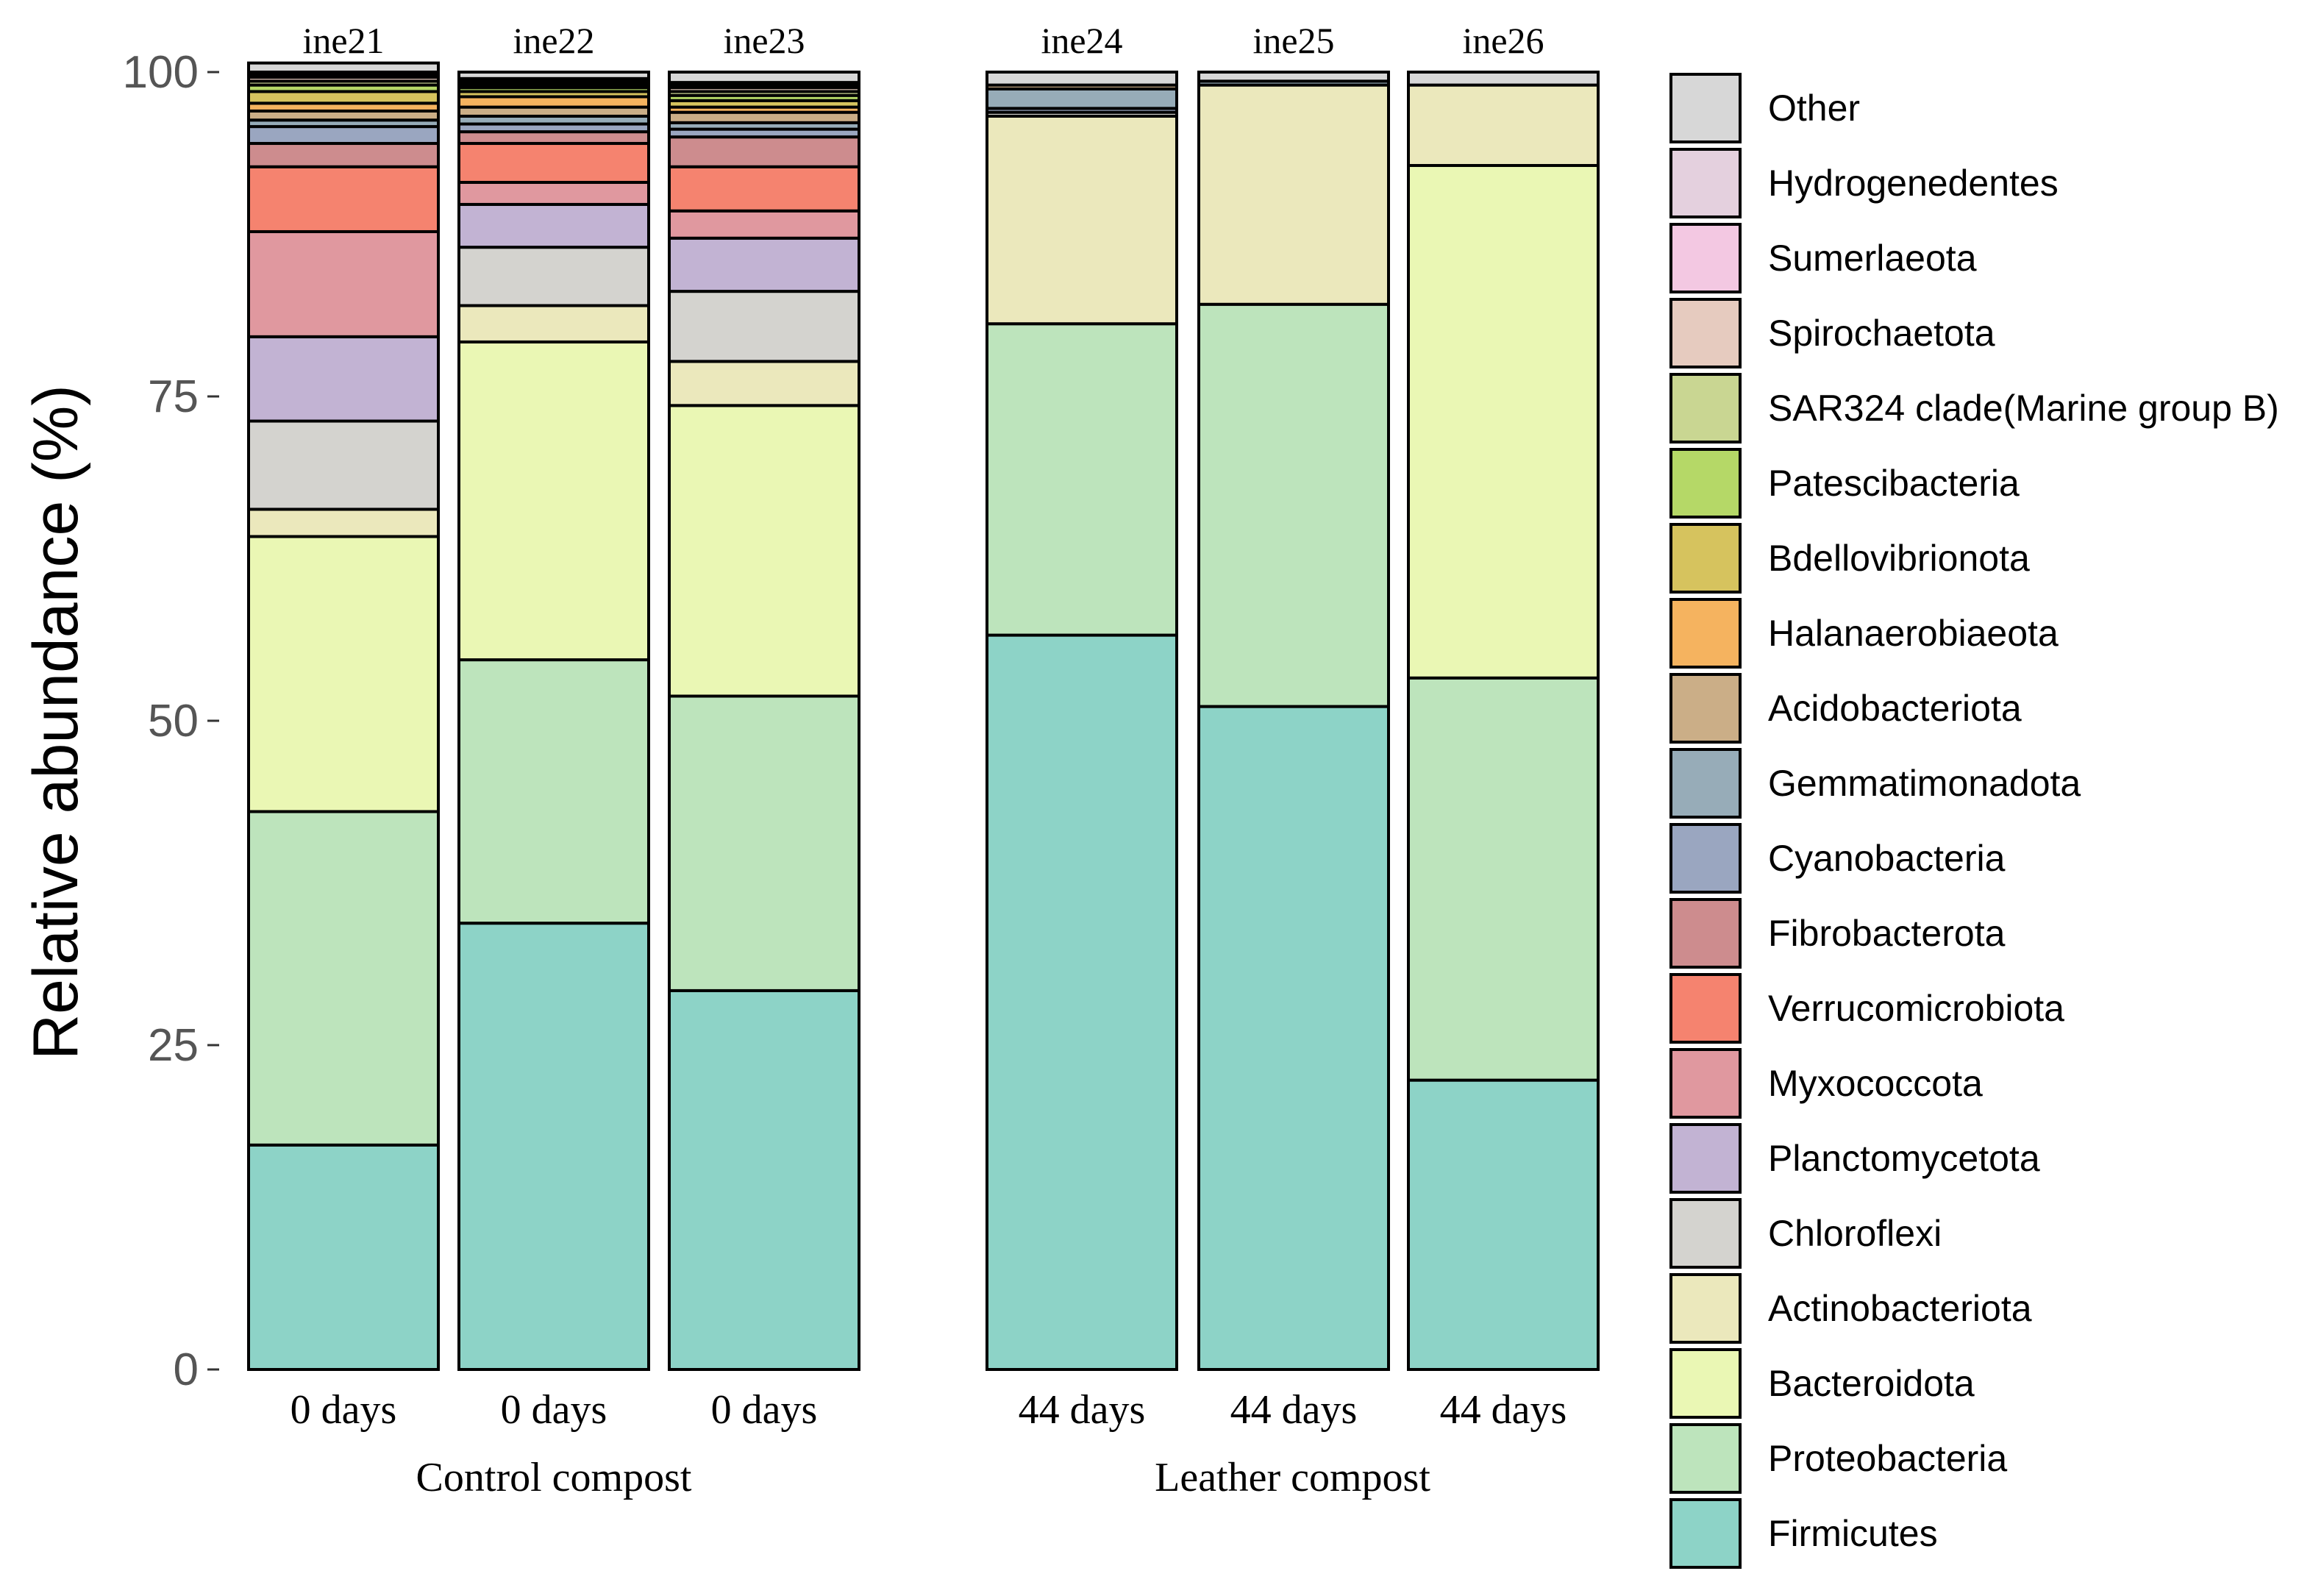 The width and height of the screenshot is (2313, 1596). What do you see at coordinates (553, 225) in the screenshot?
I see `segment-ine22-planctomycetota` at bounding box center [553, 225].